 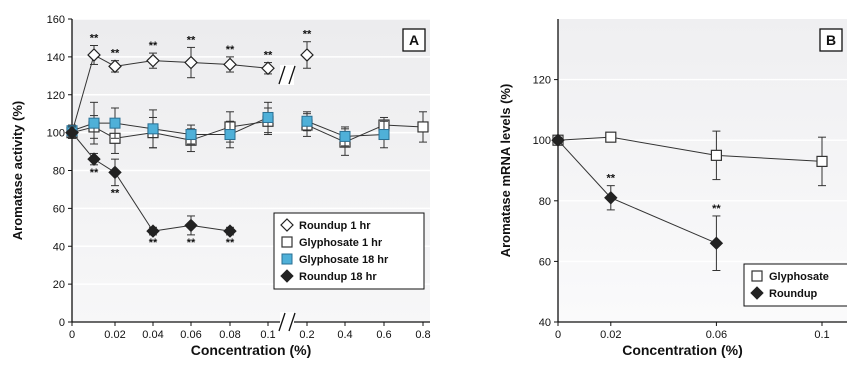 I want to click on x-tick-label: 0.2, so click(x=306, y=335).